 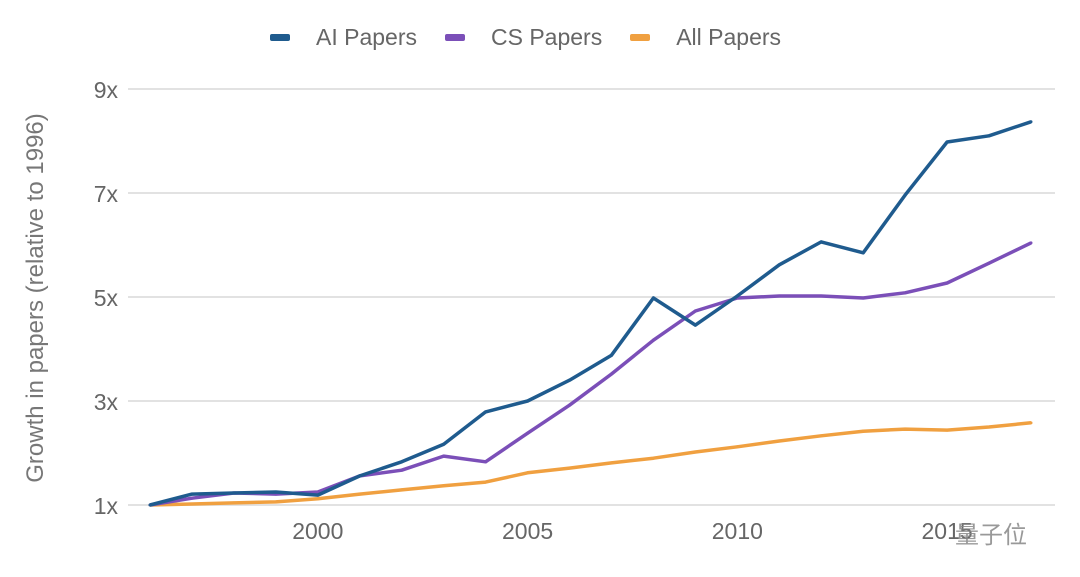 I want to click on y-axis-label: Growth in papers (relative to 1996), so click(x=35, y=298).